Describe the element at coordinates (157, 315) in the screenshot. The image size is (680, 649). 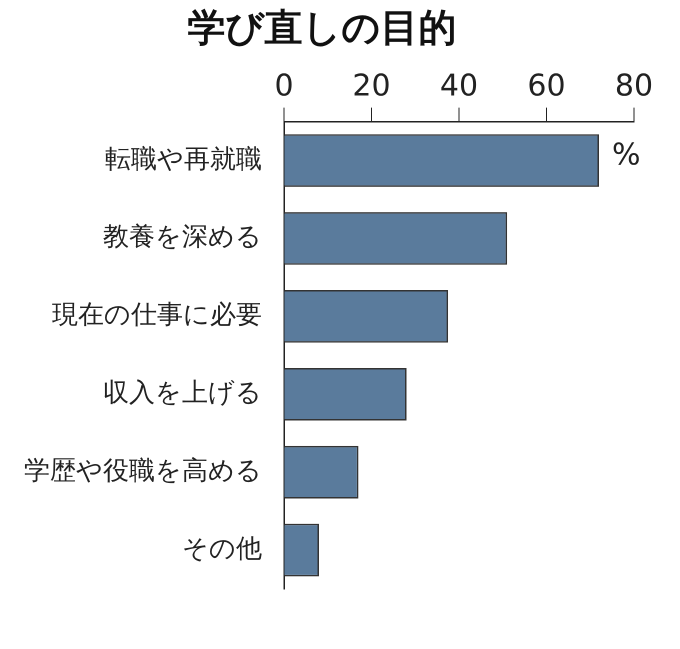
I see `y-tick-label: 現在の仕事に必要` at that location.